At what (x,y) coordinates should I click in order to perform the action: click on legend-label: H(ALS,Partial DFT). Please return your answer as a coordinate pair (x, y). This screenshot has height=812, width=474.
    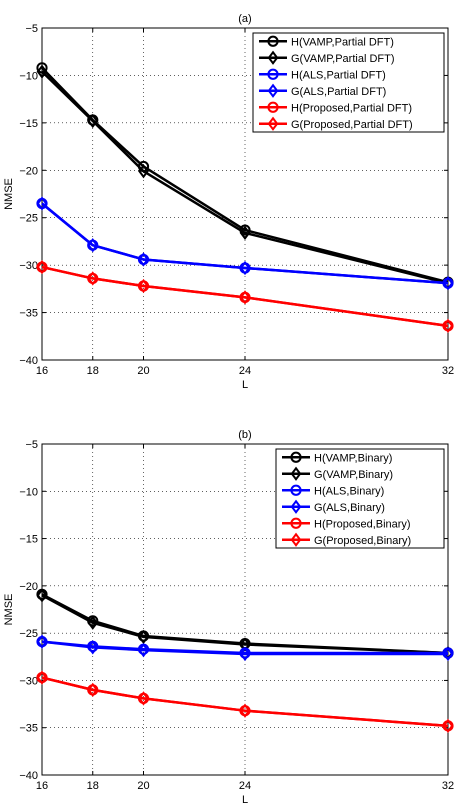
    Looking at the image, I should click on (338, 75).